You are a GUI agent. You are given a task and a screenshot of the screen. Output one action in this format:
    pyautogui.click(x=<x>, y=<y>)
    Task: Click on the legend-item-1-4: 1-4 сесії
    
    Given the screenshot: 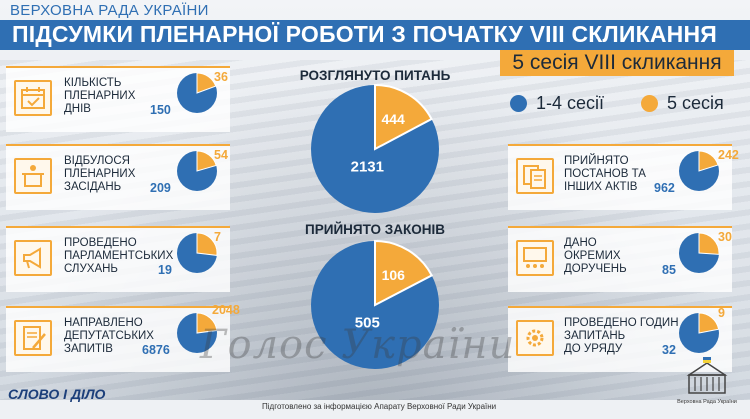 What is the action you would take?
    pyautogui.click(x=557, y=103)
    